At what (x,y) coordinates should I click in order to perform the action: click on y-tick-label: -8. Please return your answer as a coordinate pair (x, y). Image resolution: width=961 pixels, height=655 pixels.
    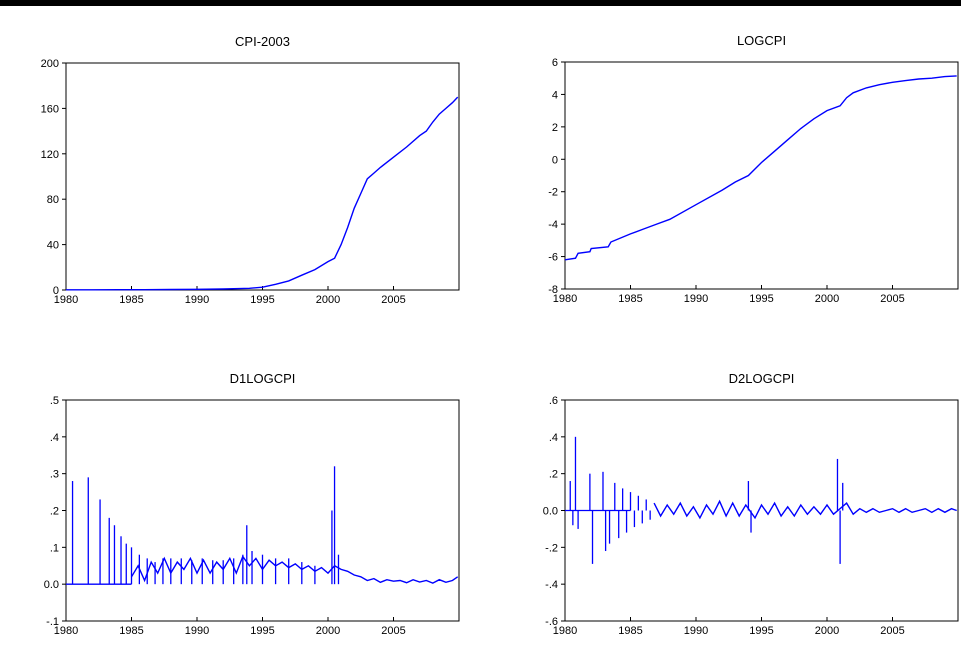
    Looking at the image, I should click on (553, 290).